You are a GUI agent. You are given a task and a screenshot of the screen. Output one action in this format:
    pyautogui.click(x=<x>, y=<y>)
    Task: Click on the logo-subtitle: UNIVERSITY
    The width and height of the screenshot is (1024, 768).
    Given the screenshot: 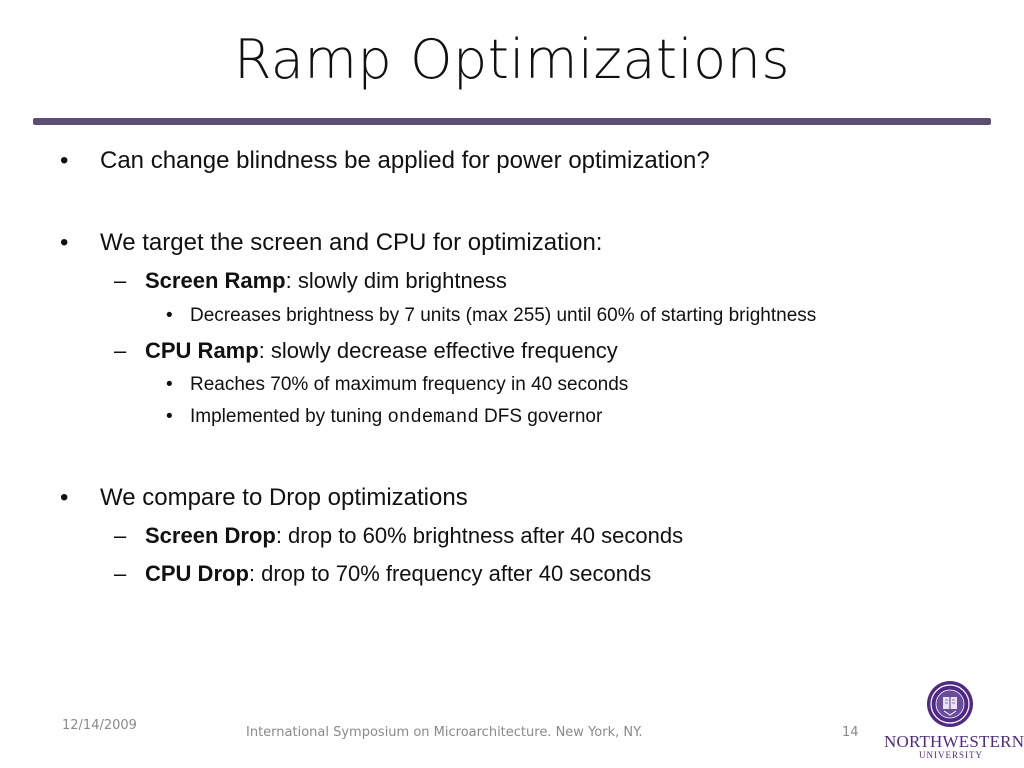 What is the action you would take?
    pyautogui.click(x=951, y=755)
    